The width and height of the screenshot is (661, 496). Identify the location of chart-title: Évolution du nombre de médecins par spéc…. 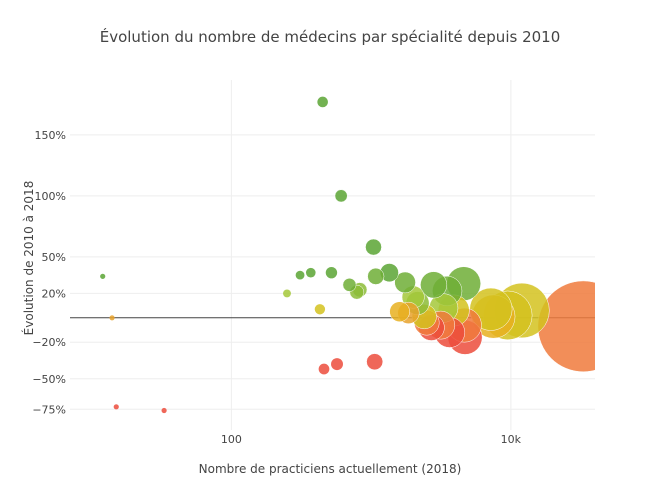
(330, 36).